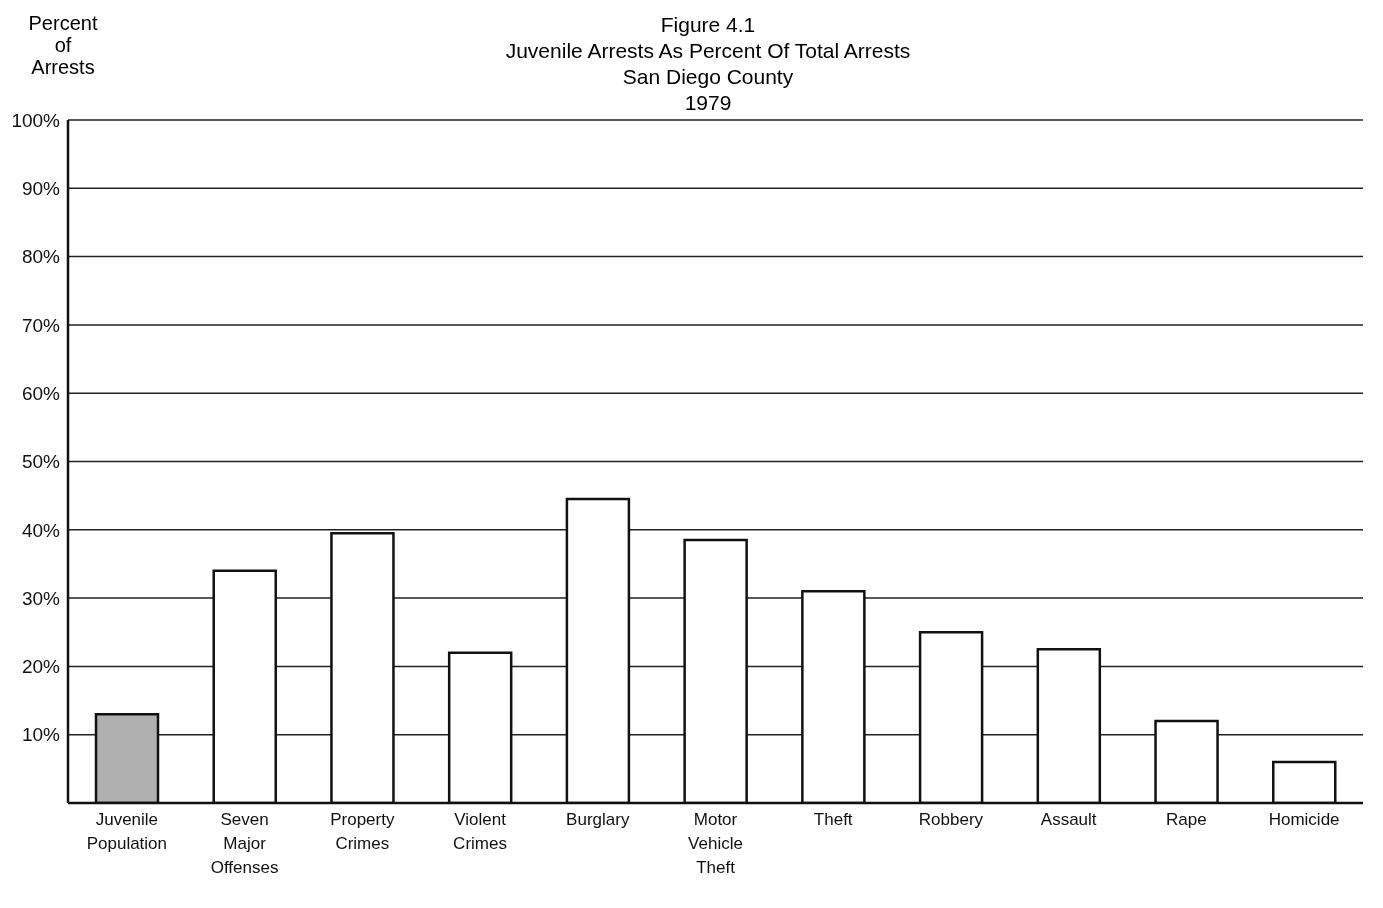 The image size is (1383, 908). What do you see at coordinates (480, 831) in the screenshot?
I see `x-tick-label: Violent Crimes` at bounding box center [480, 831].